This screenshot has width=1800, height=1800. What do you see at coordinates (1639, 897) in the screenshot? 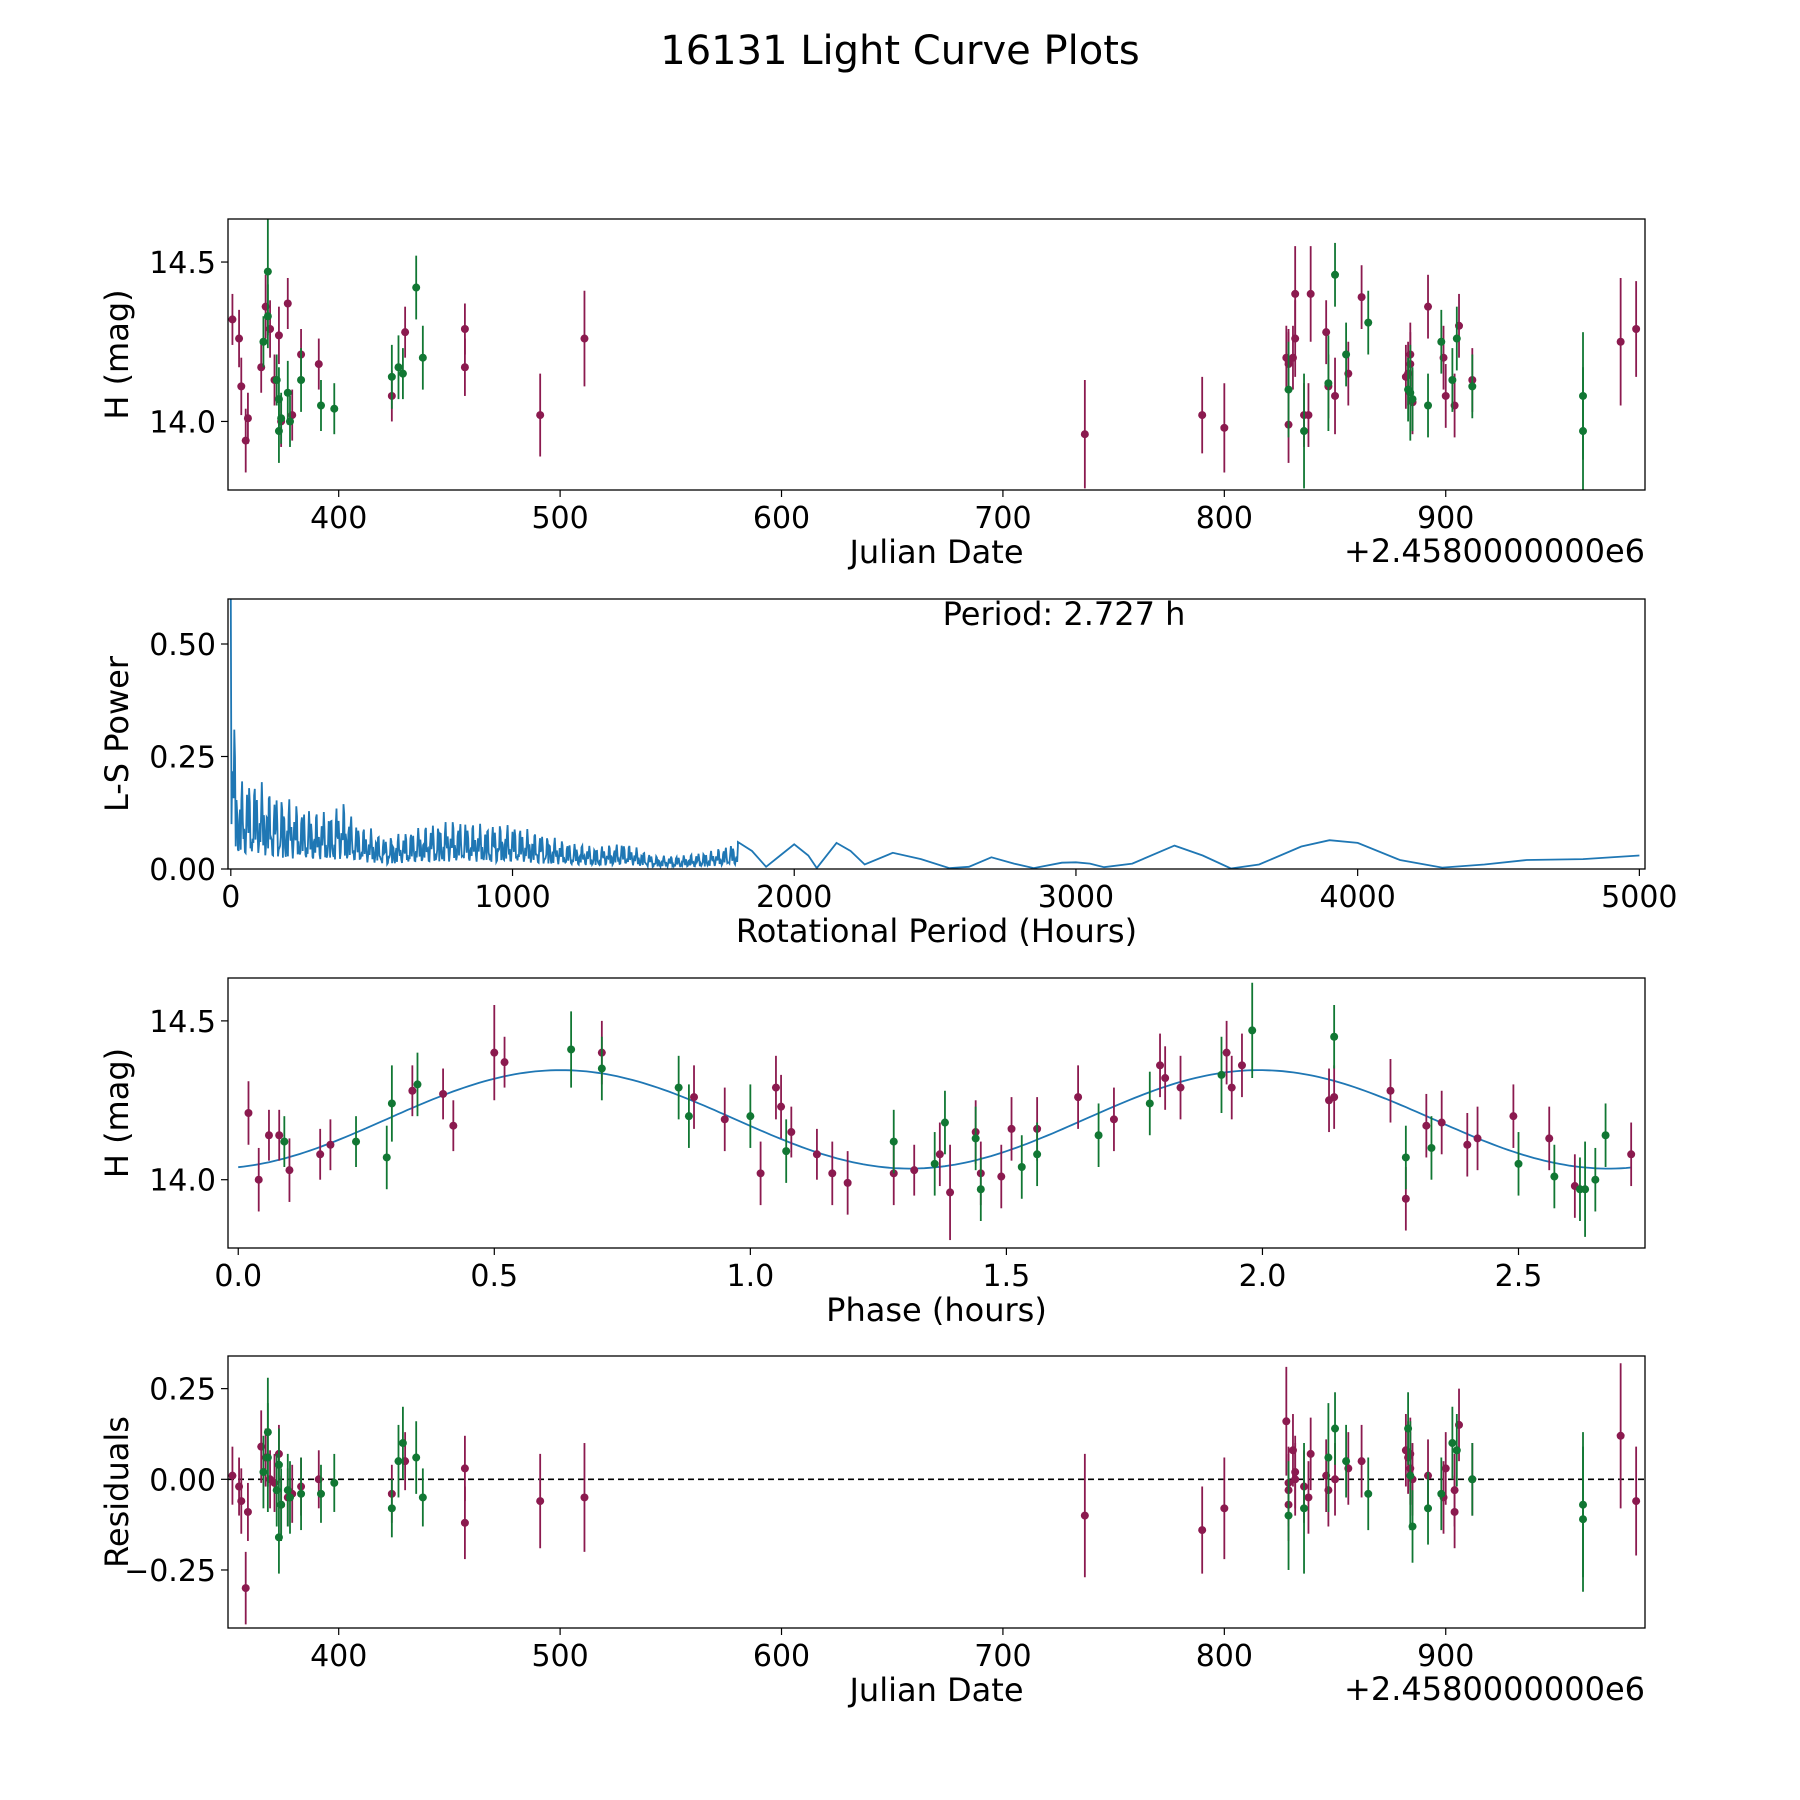
I see `x-tick-label: 5000` at bounding box center [1639, 897].